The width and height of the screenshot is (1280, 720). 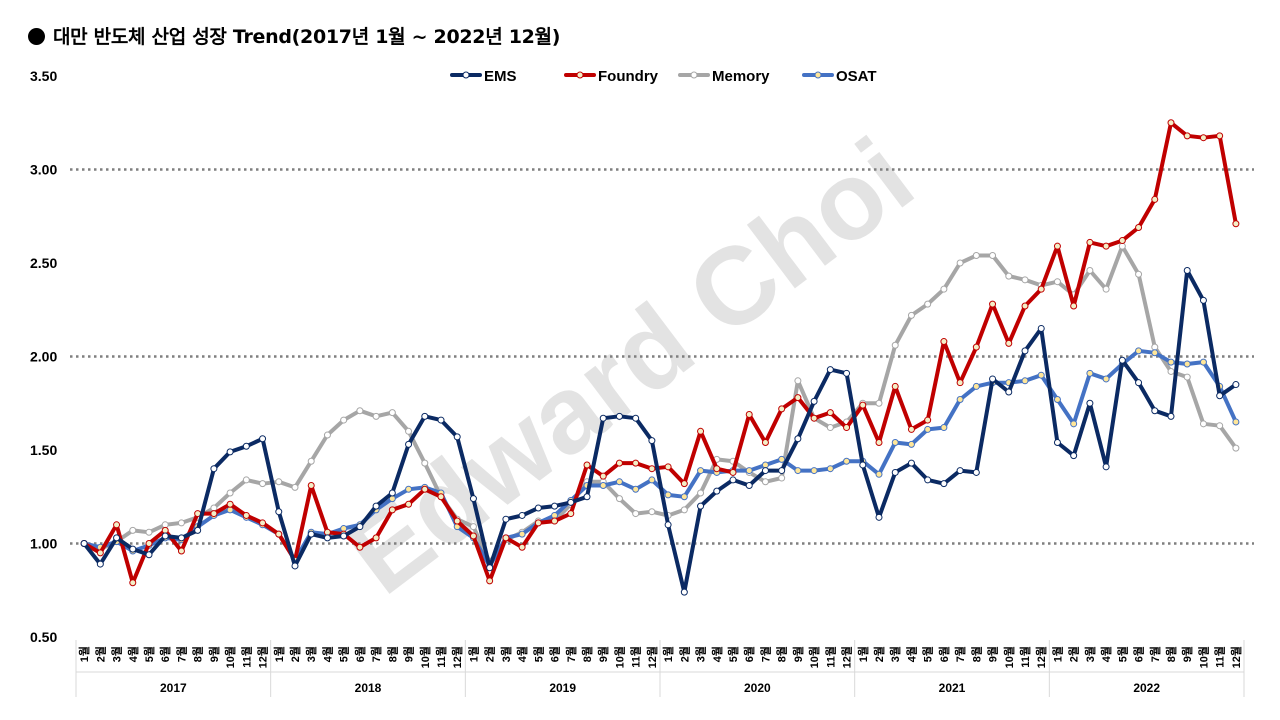 What do you see at coordinates (100, 654) in the screenshot?
I see `month-tick-label: 2월` at bounding box center [100, 654].